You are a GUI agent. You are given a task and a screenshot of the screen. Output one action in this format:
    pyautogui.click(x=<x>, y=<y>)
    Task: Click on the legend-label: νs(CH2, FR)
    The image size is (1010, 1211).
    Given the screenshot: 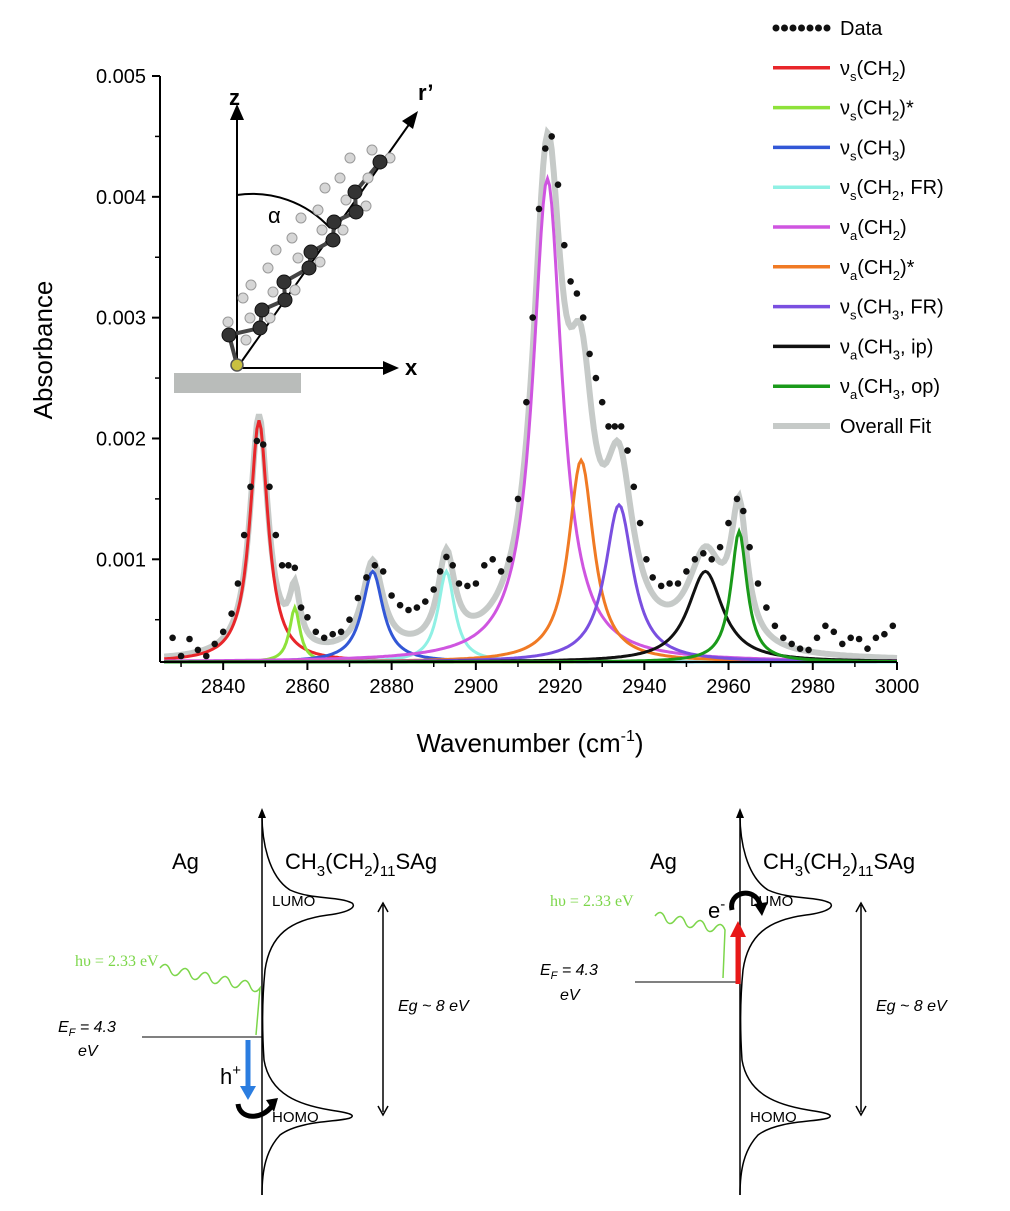 What is the action you would take?
    pyautogui.click(x=892, y=190)
    